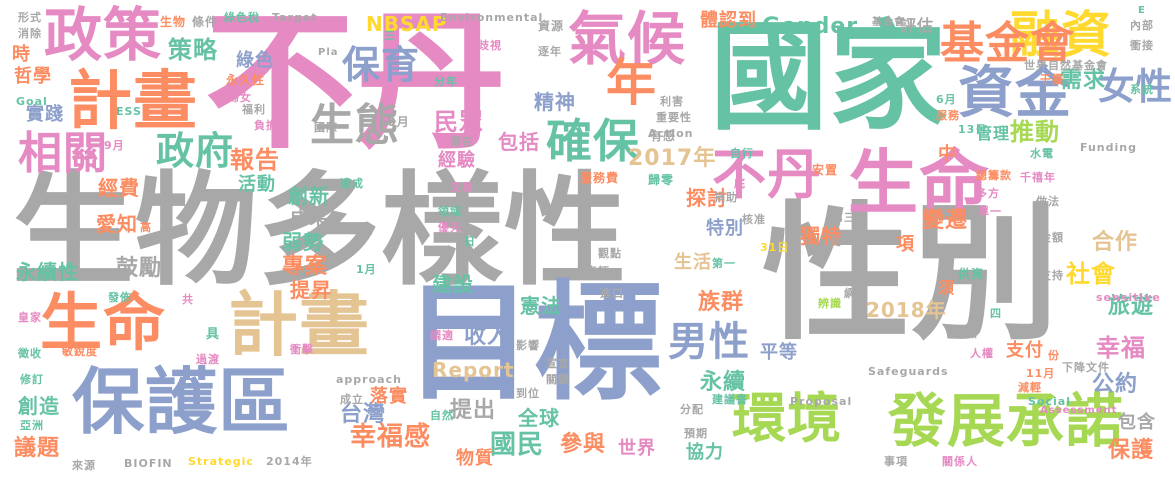 The image size is (1175, 482). I want to click on word: 報告, so click(255, 160).